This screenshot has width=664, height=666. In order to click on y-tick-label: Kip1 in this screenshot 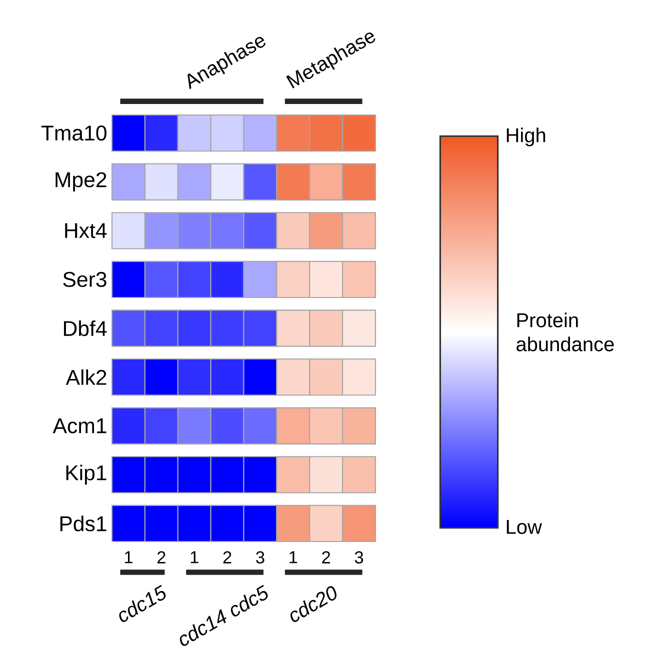, I will do `click(86, 474)`.